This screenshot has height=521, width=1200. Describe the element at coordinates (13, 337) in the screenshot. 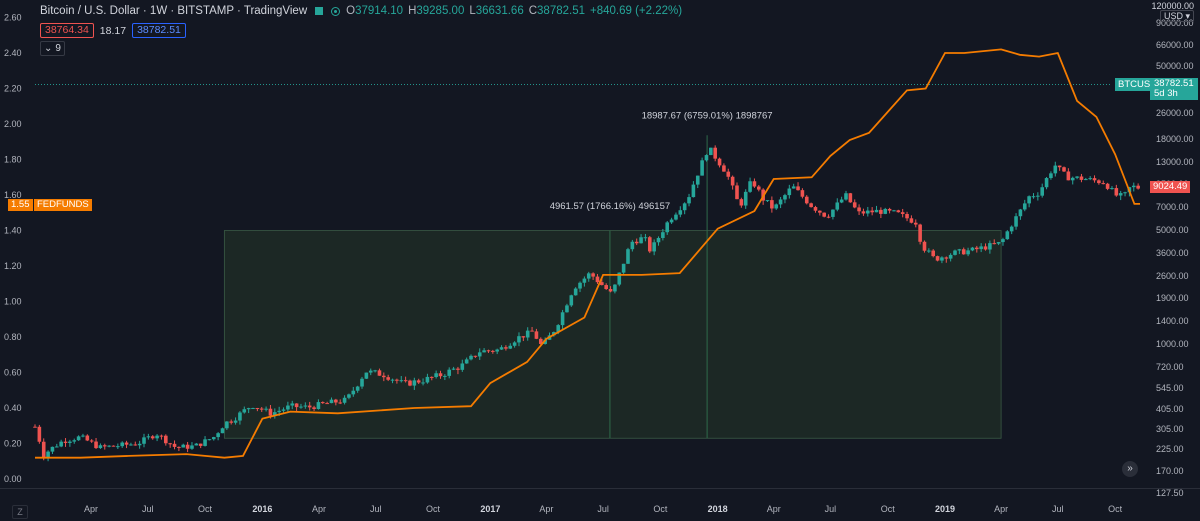

I see `left-axis-tick-label: 0.80` at that location.